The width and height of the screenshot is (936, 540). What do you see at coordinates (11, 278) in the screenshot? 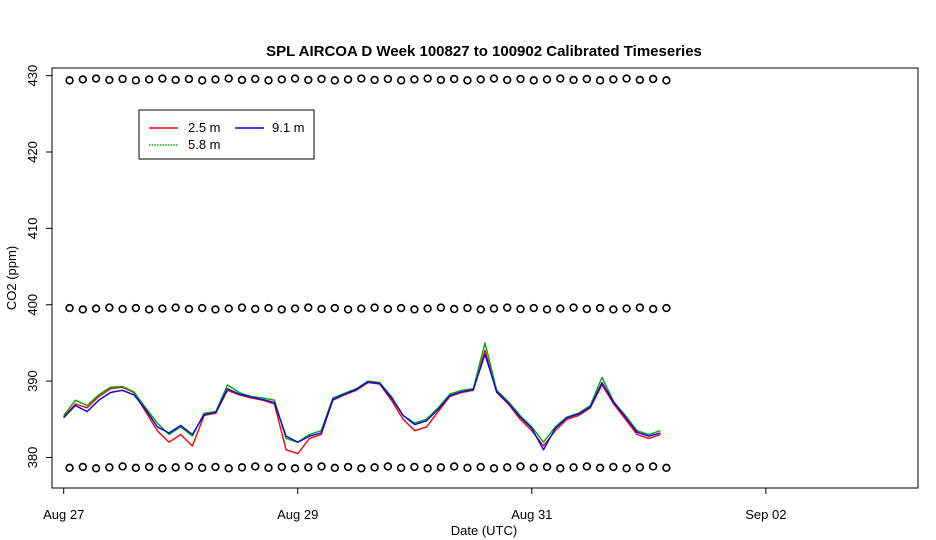
I see `y-axis-label: CO2 (ppm)` at bounding box center [11, 278].